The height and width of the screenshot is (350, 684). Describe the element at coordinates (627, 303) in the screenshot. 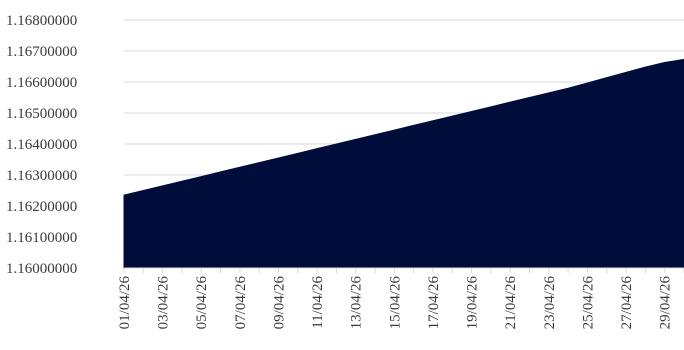

I see `x-tick-label: 27/04/26` at that location.